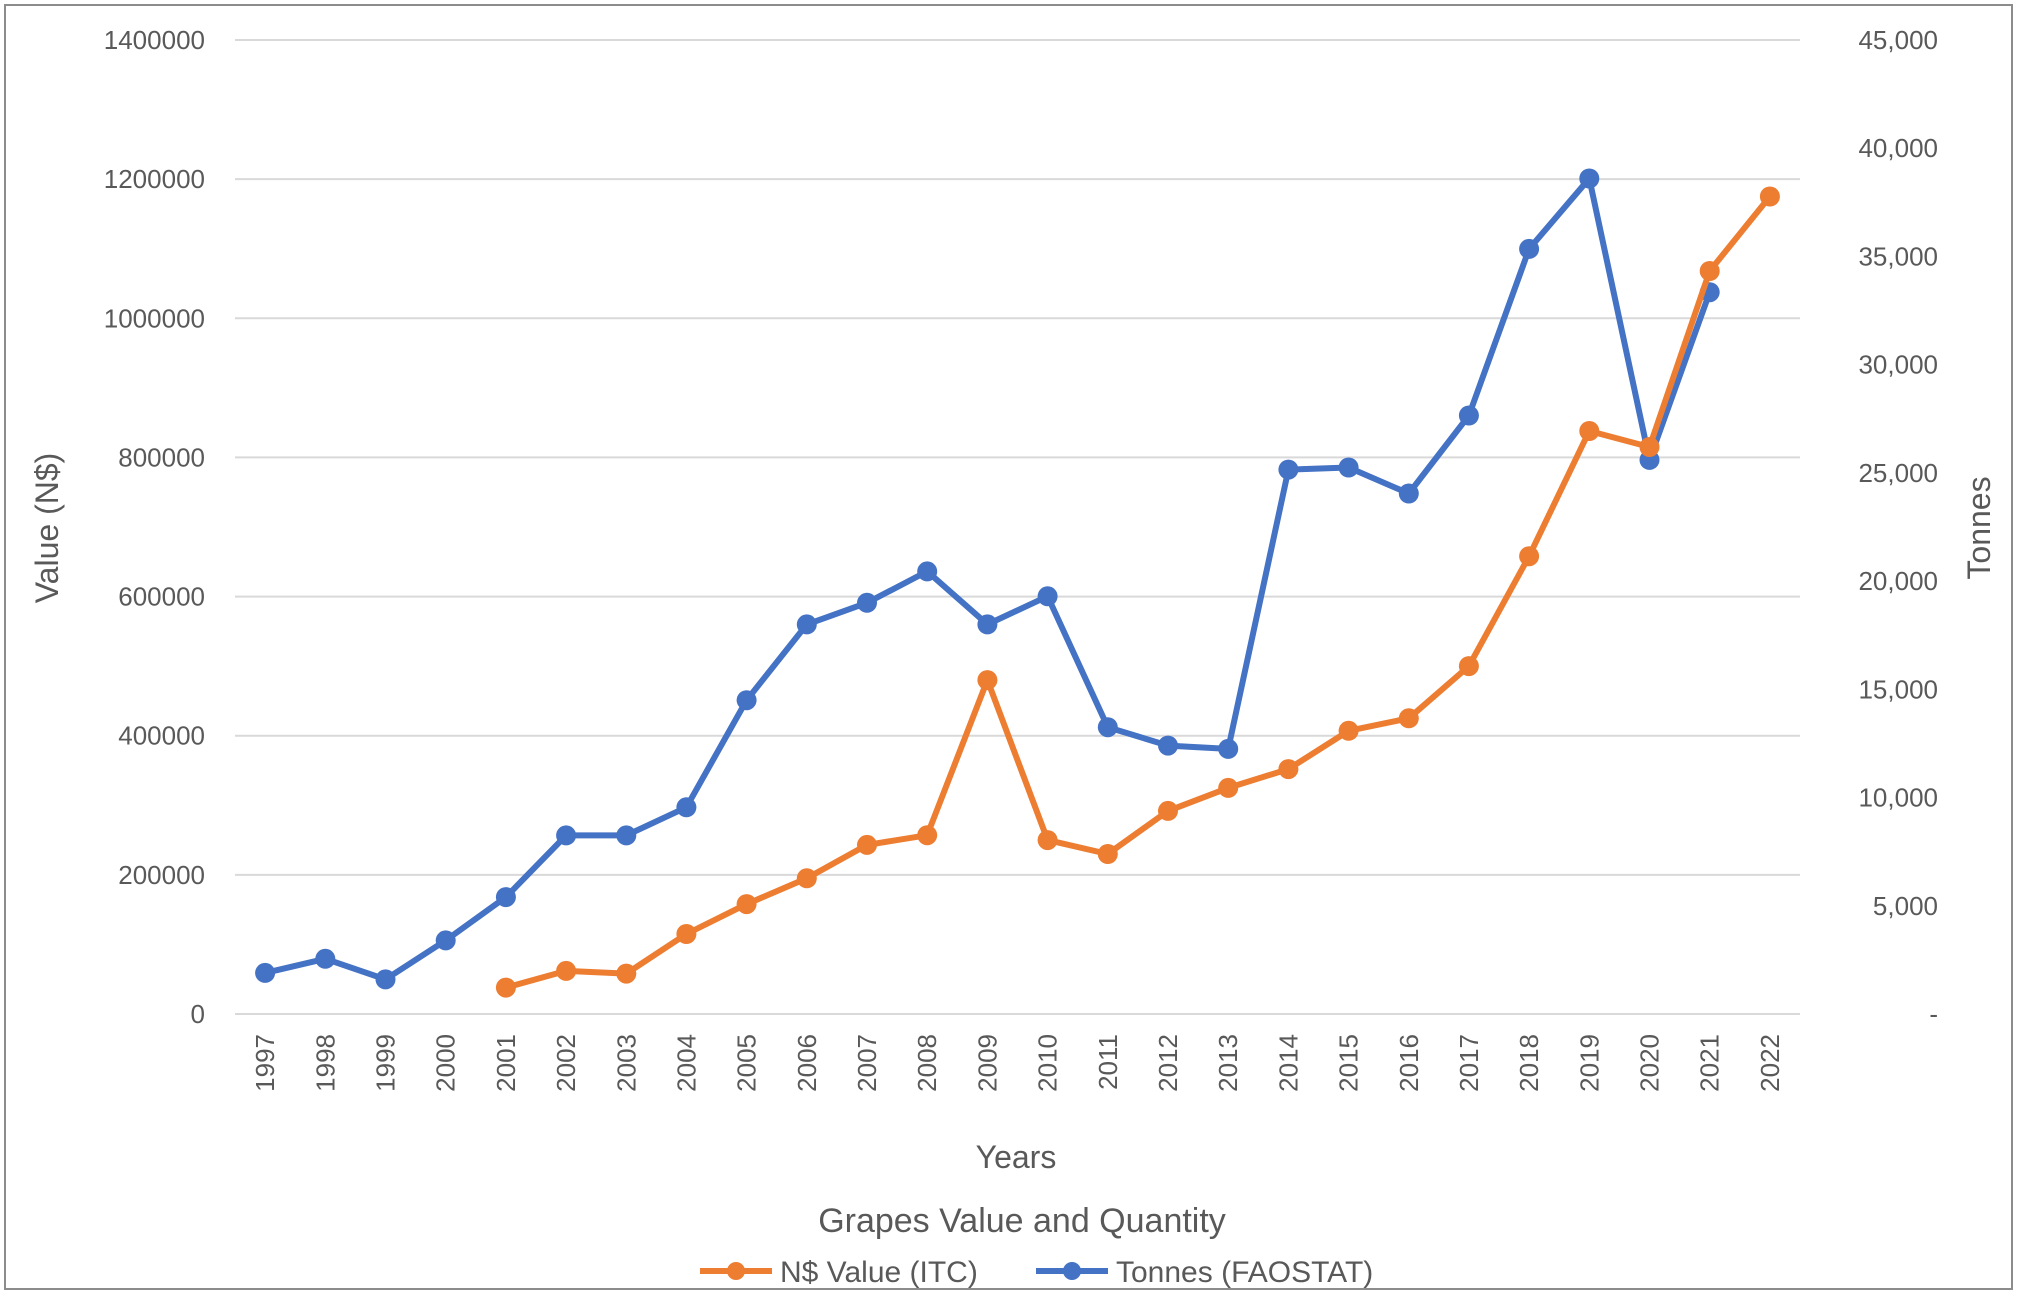 This screenshot has height=1296, width=2021. Describe the element at coordinates (686, 1063) in the screenshot. I see `x-tick-label: 2004` at that location.